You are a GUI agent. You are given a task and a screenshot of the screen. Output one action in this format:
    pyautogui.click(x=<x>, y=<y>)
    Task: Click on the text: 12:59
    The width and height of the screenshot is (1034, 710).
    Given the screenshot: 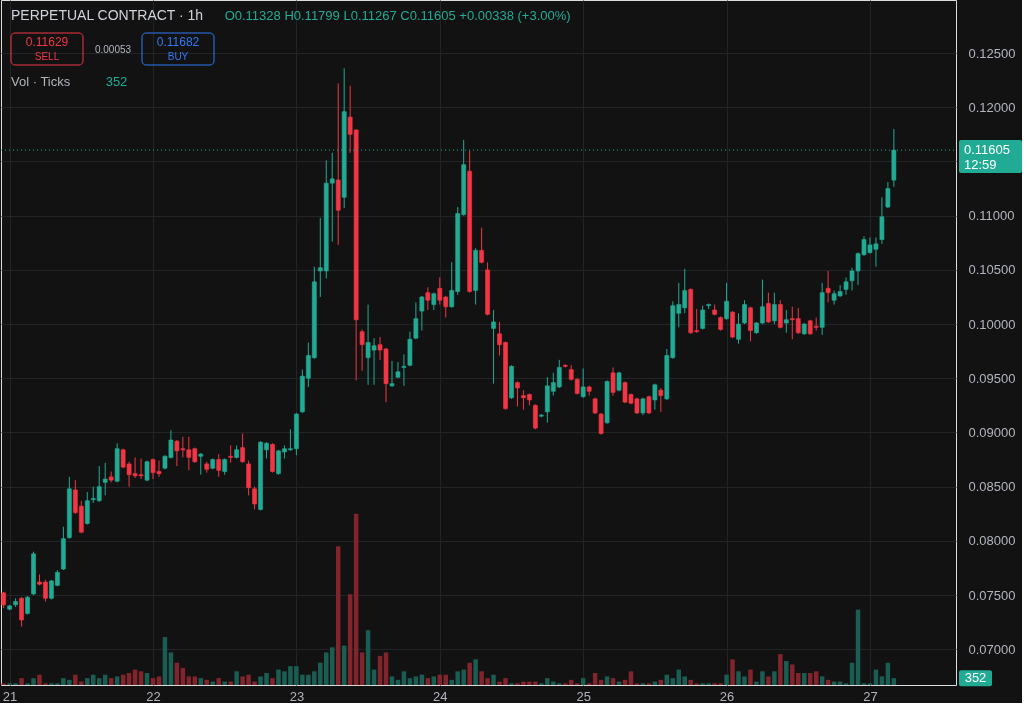 What is the action you would take?
    pyautogui.click(x=980, y=165)
    